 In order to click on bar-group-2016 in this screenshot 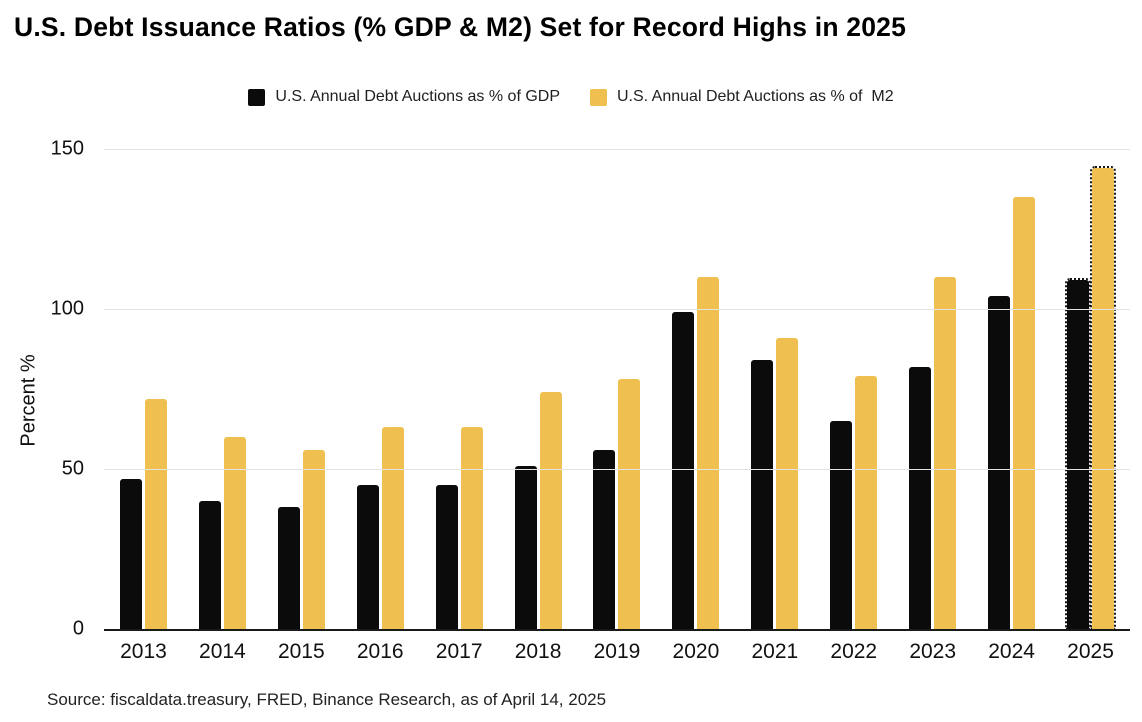, I will do `click(380, 389)`.